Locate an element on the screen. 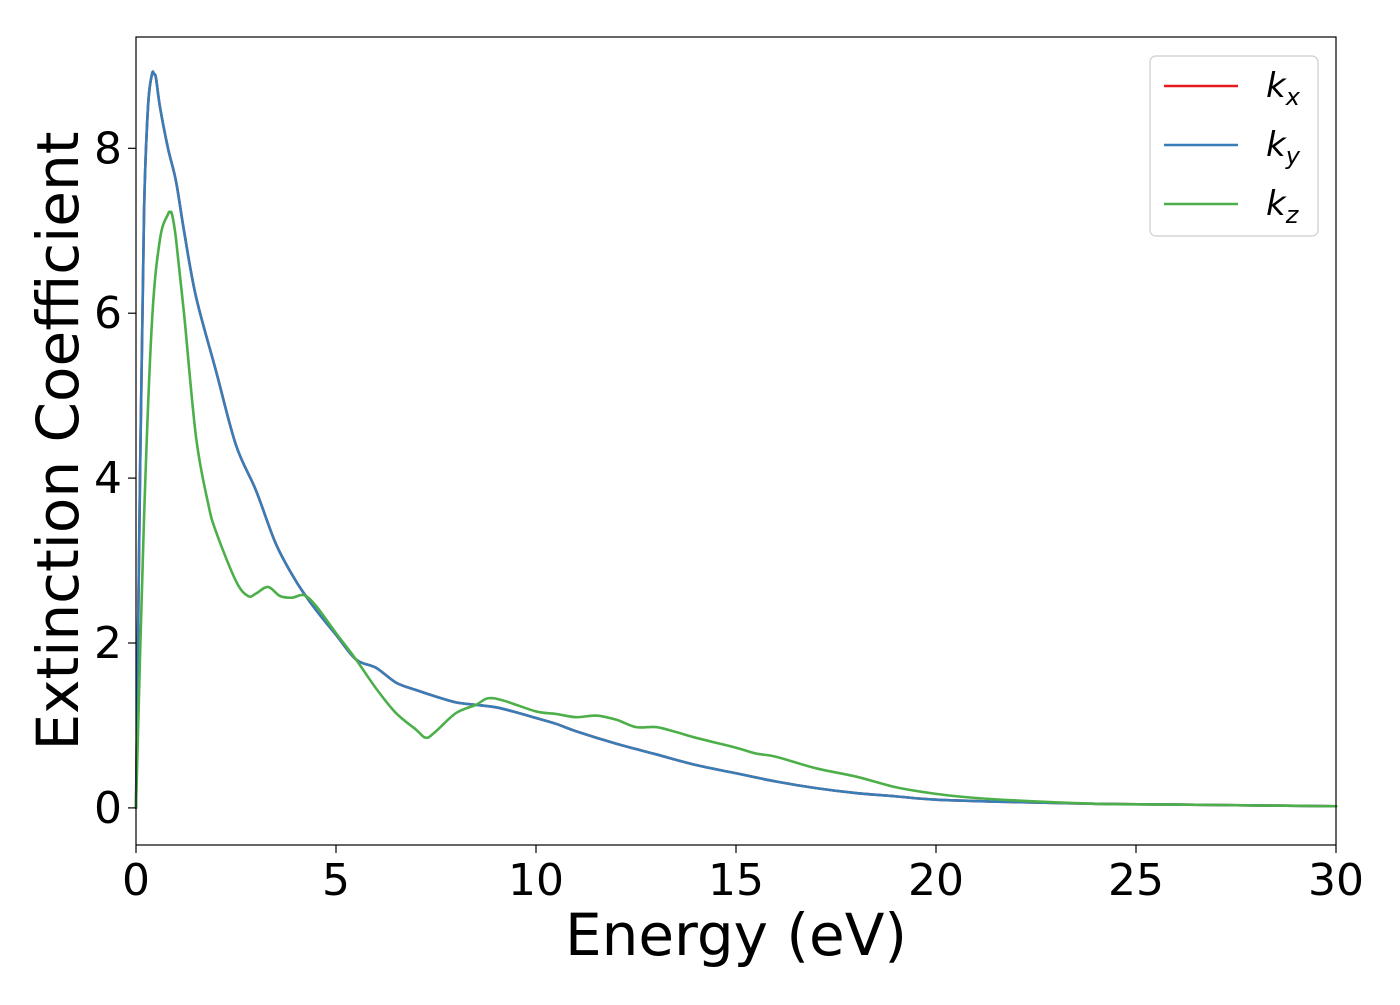 The width and height of the screenshot is (1400, 1005). x-axis-title: Energy (eV) is located at coordinates (736, 935).